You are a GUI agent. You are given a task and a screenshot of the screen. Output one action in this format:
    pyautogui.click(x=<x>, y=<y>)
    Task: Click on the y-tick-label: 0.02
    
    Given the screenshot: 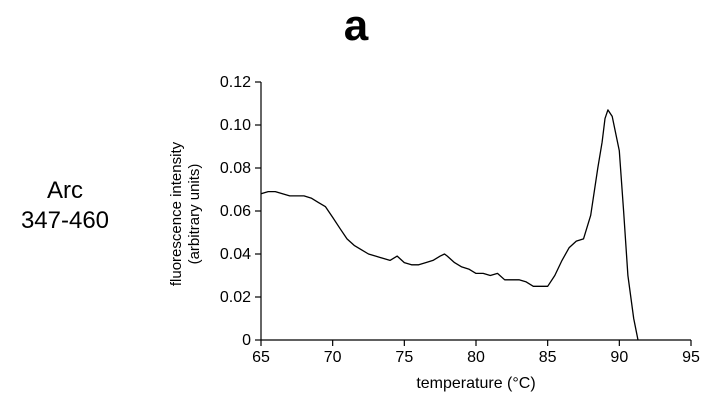 What is the action you would take?
    pyautogui.click(x=235, y=297)
    